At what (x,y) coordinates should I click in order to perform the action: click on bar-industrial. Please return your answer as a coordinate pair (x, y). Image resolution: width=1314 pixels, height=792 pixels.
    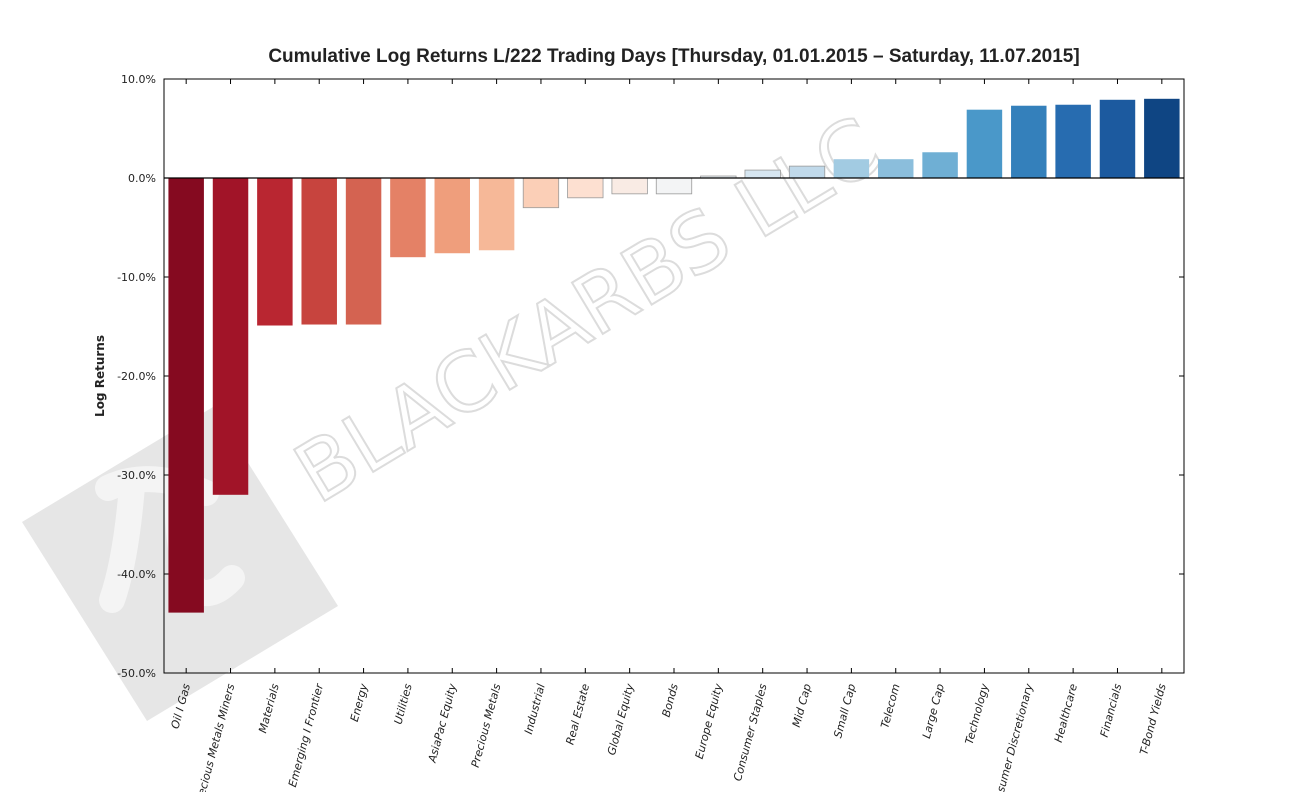
    Looking at the image, I should click on (541, 193).